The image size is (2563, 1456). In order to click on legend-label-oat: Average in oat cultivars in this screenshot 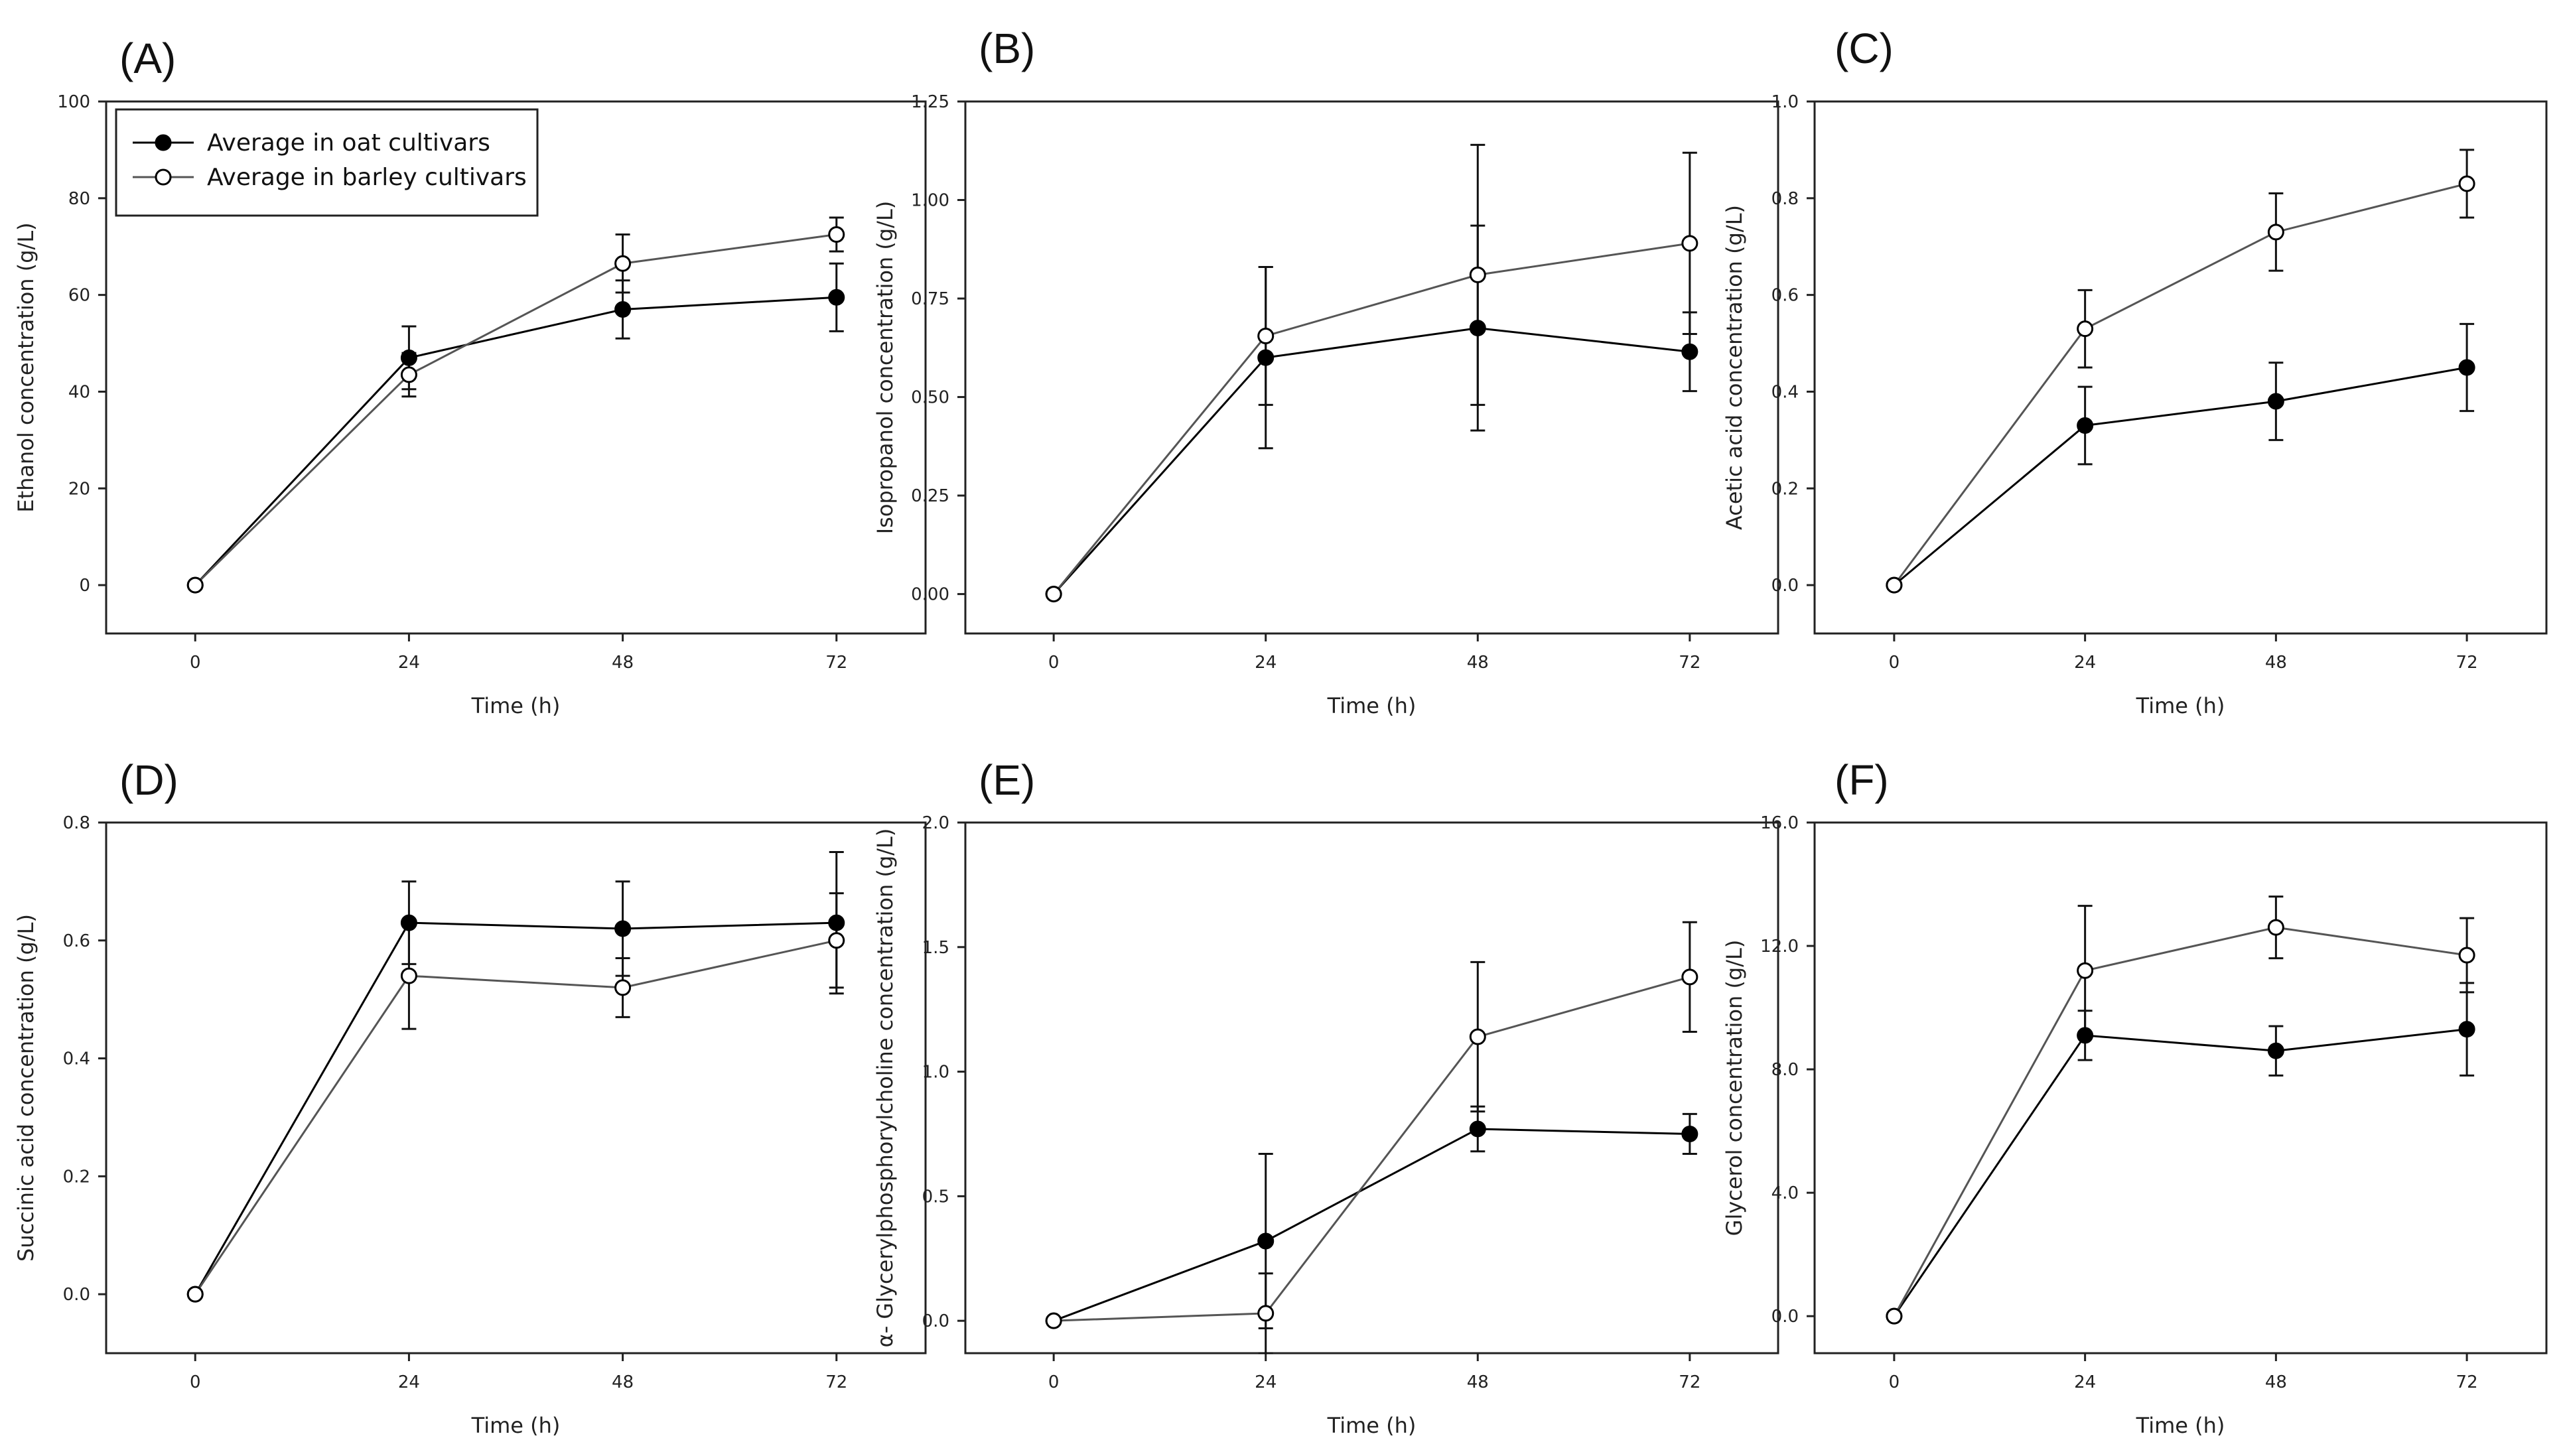, I will do `click(348, 143)`.